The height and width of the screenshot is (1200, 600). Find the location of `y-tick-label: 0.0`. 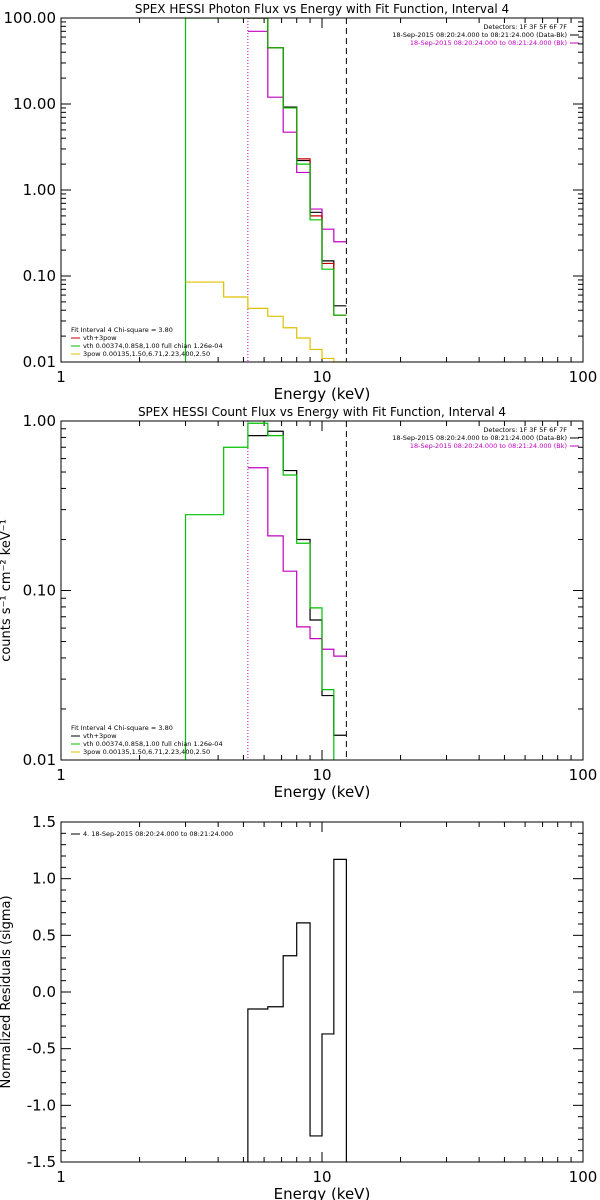

y-tick-label: 0.0 is located at coordinates (44, 992).